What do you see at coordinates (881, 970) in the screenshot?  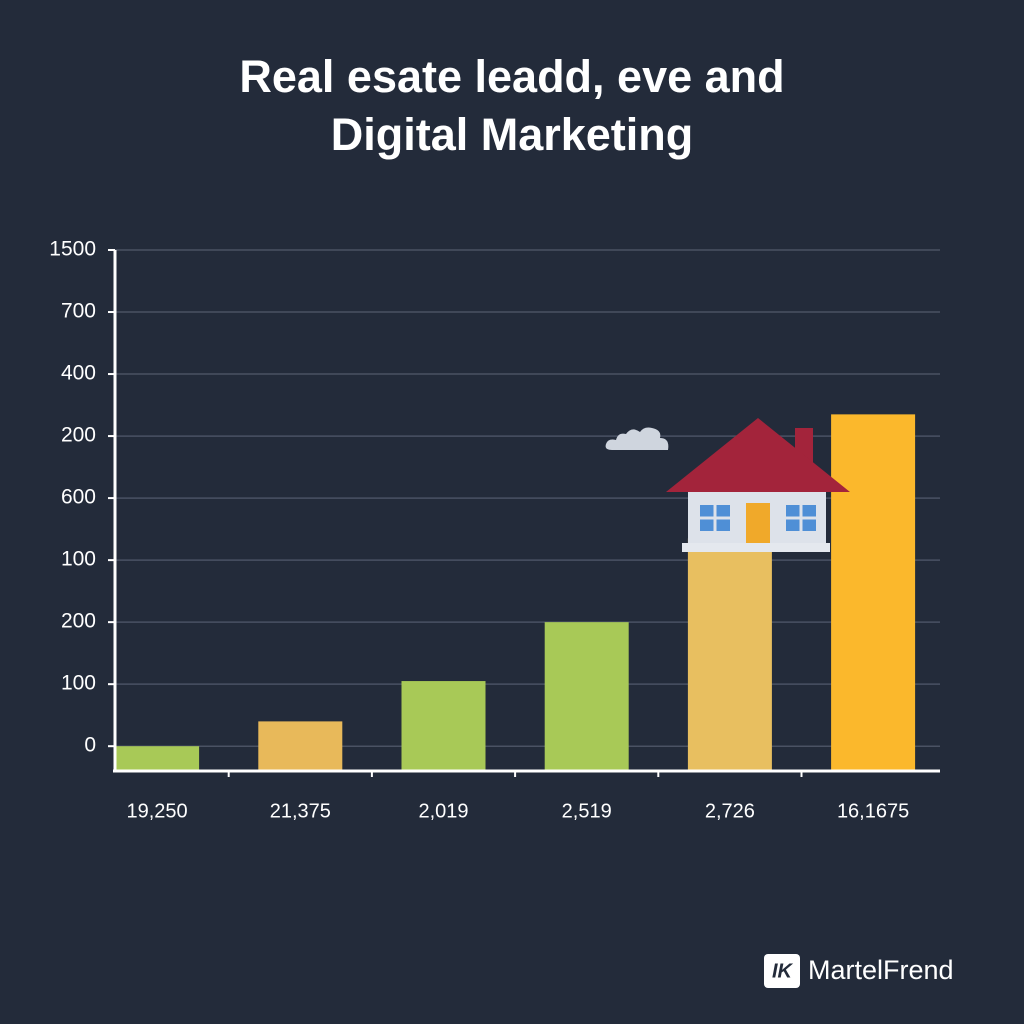 I see `logo-name: MartelFrend` at bounding box center [881, 970].